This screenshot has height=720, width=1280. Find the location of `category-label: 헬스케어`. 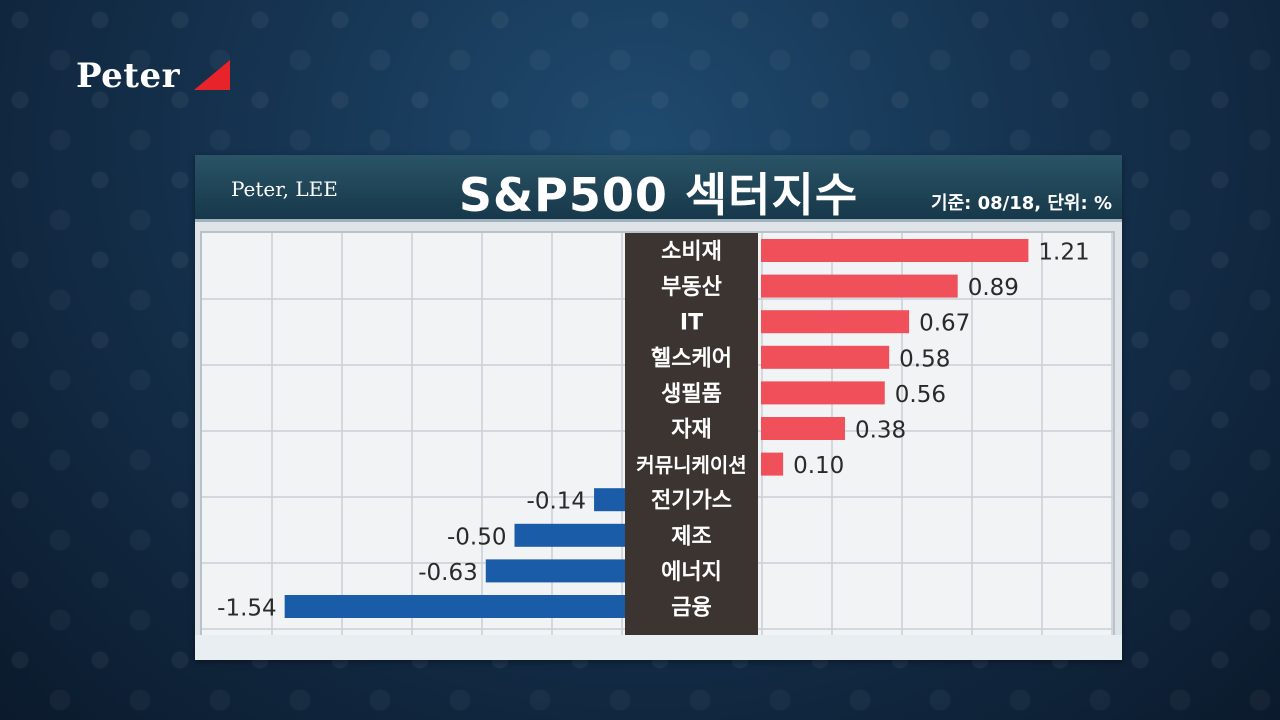

category-label: 헬스케어 is located at coordinates (691, 358).